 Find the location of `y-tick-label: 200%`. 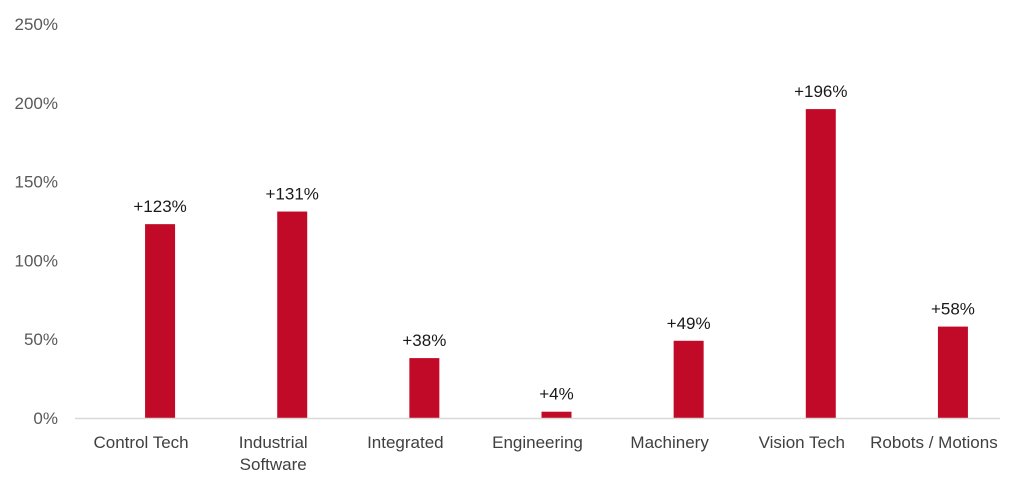

y-tick-label: 200% is located at coordinates (36, 103).